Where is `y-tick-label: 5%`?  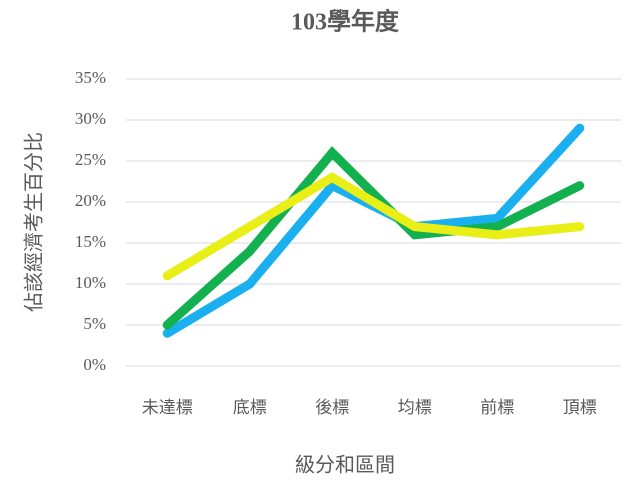 y-tick-label: 5% is located at coordinates (94, 323).